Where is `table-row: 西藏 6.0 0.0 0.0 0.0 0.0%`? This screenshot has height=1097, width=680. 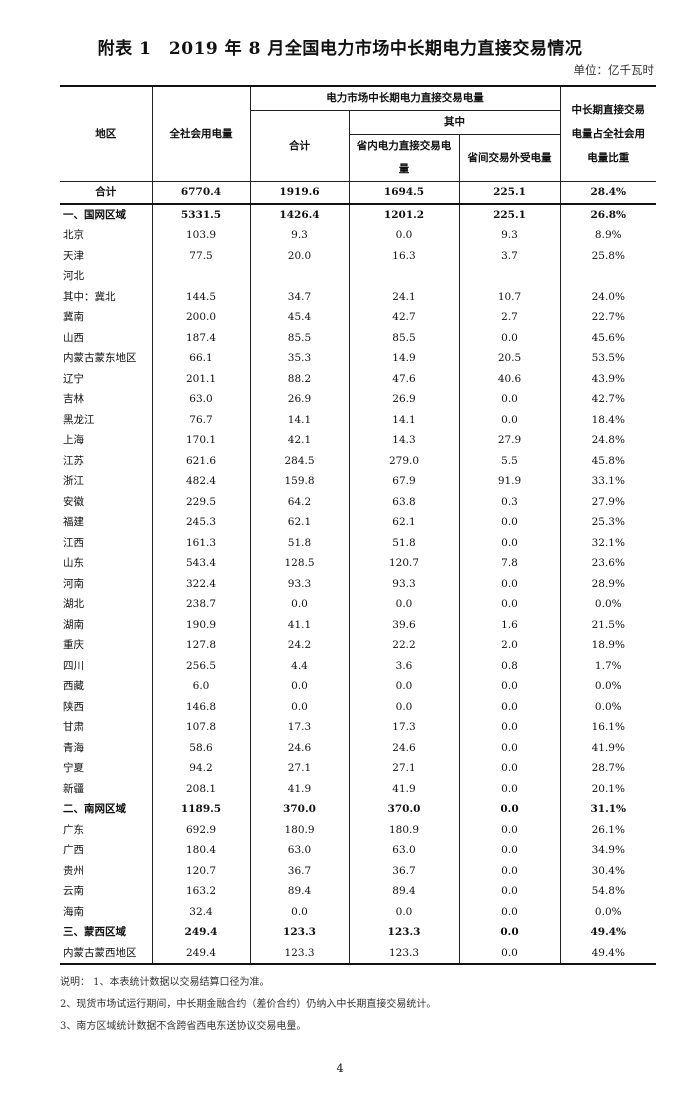
table-row: 西藏 6.0 0.0 0.0 0.0 0.0% is located at coordinates (358, 686).